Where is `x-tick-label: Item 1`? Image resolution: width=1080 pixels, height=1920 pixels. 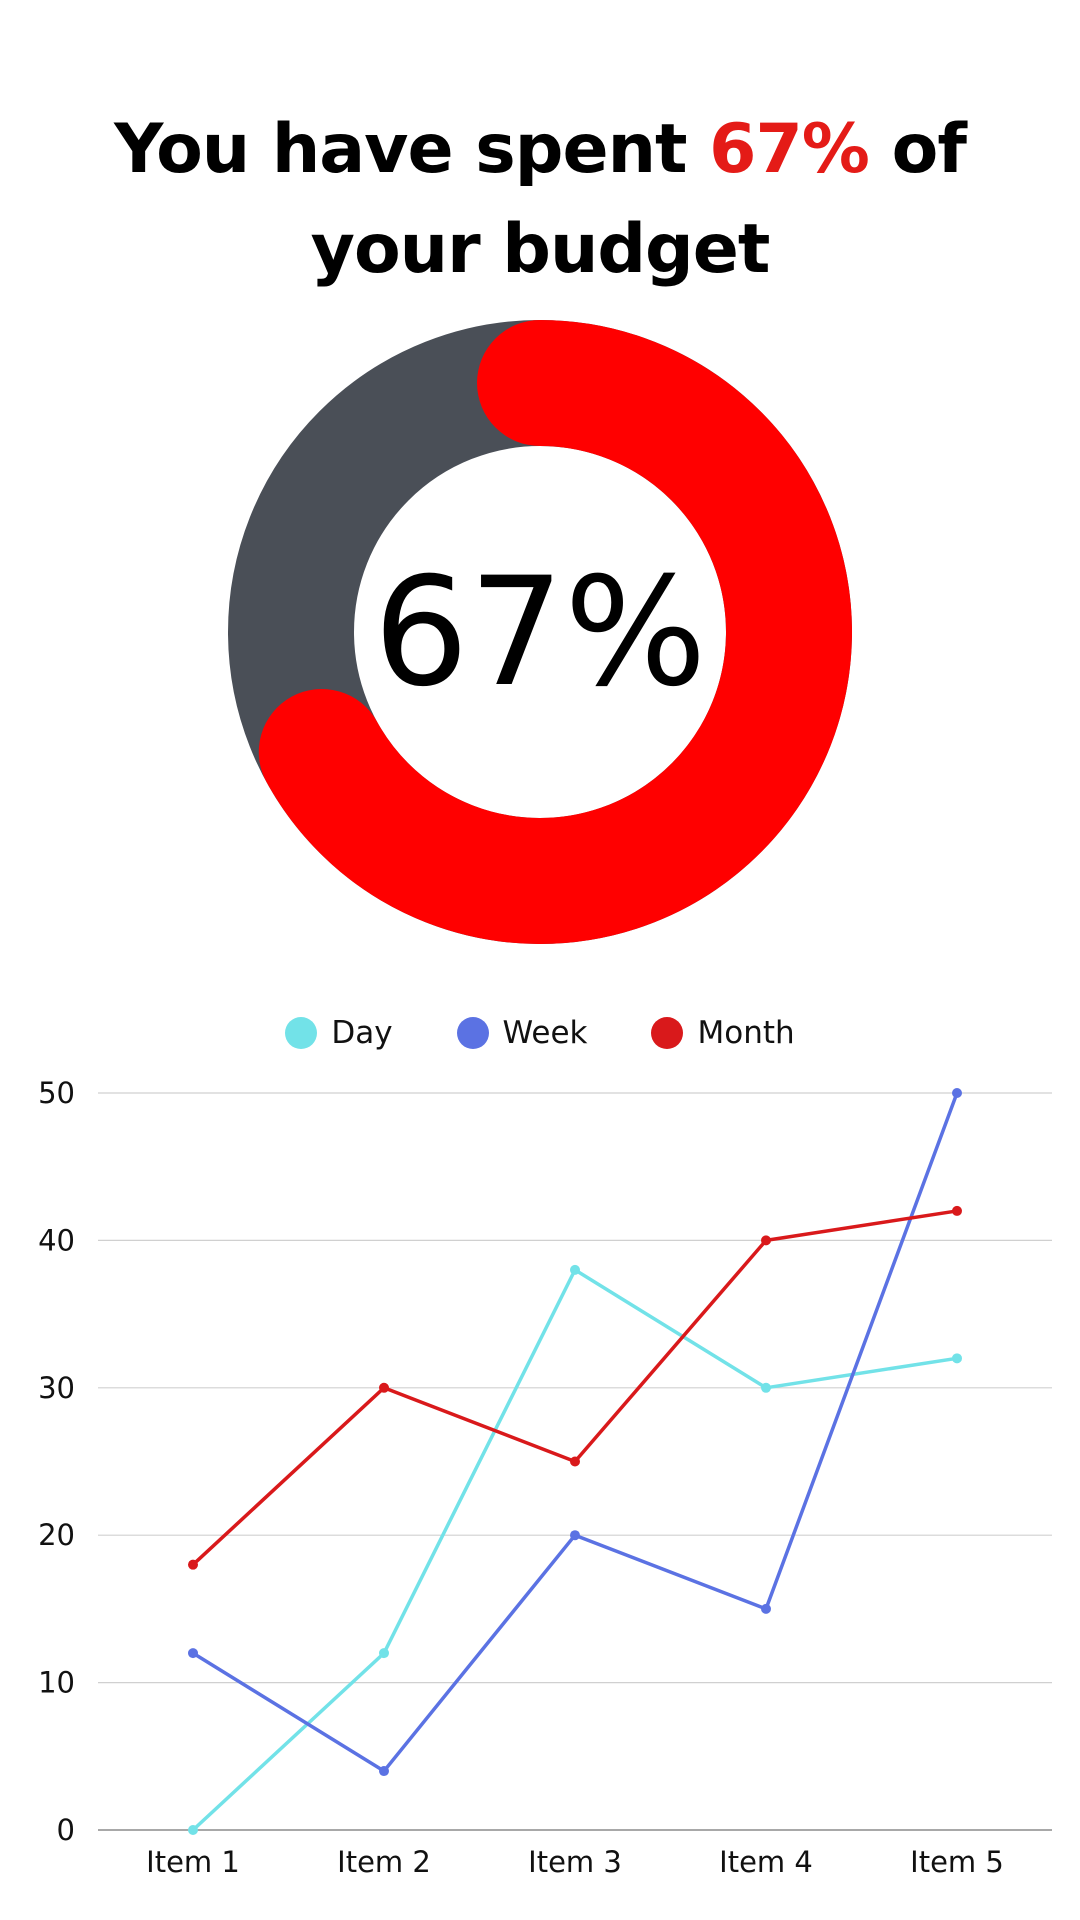 x-tick-label: Item 1 is located at coordinates (193, 1862).